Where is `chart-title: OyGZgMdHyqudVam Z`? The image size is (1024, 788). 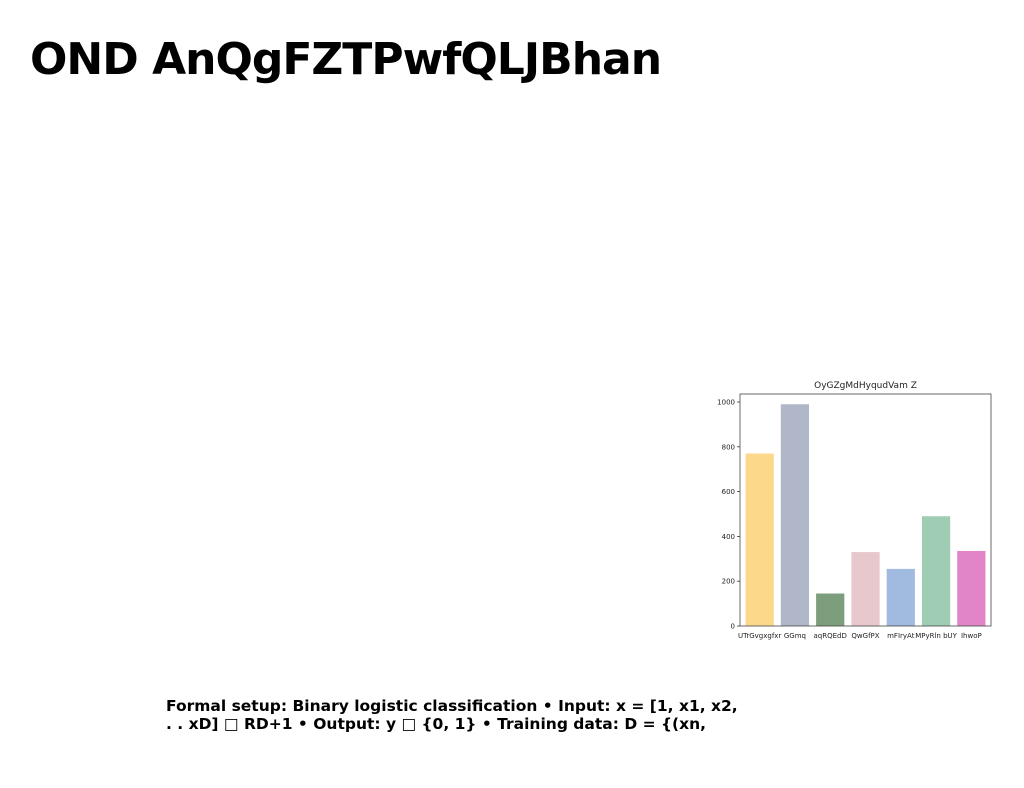
chart-title: OyGZgMdHyqudVam Z is located at coordinates (865, 386).